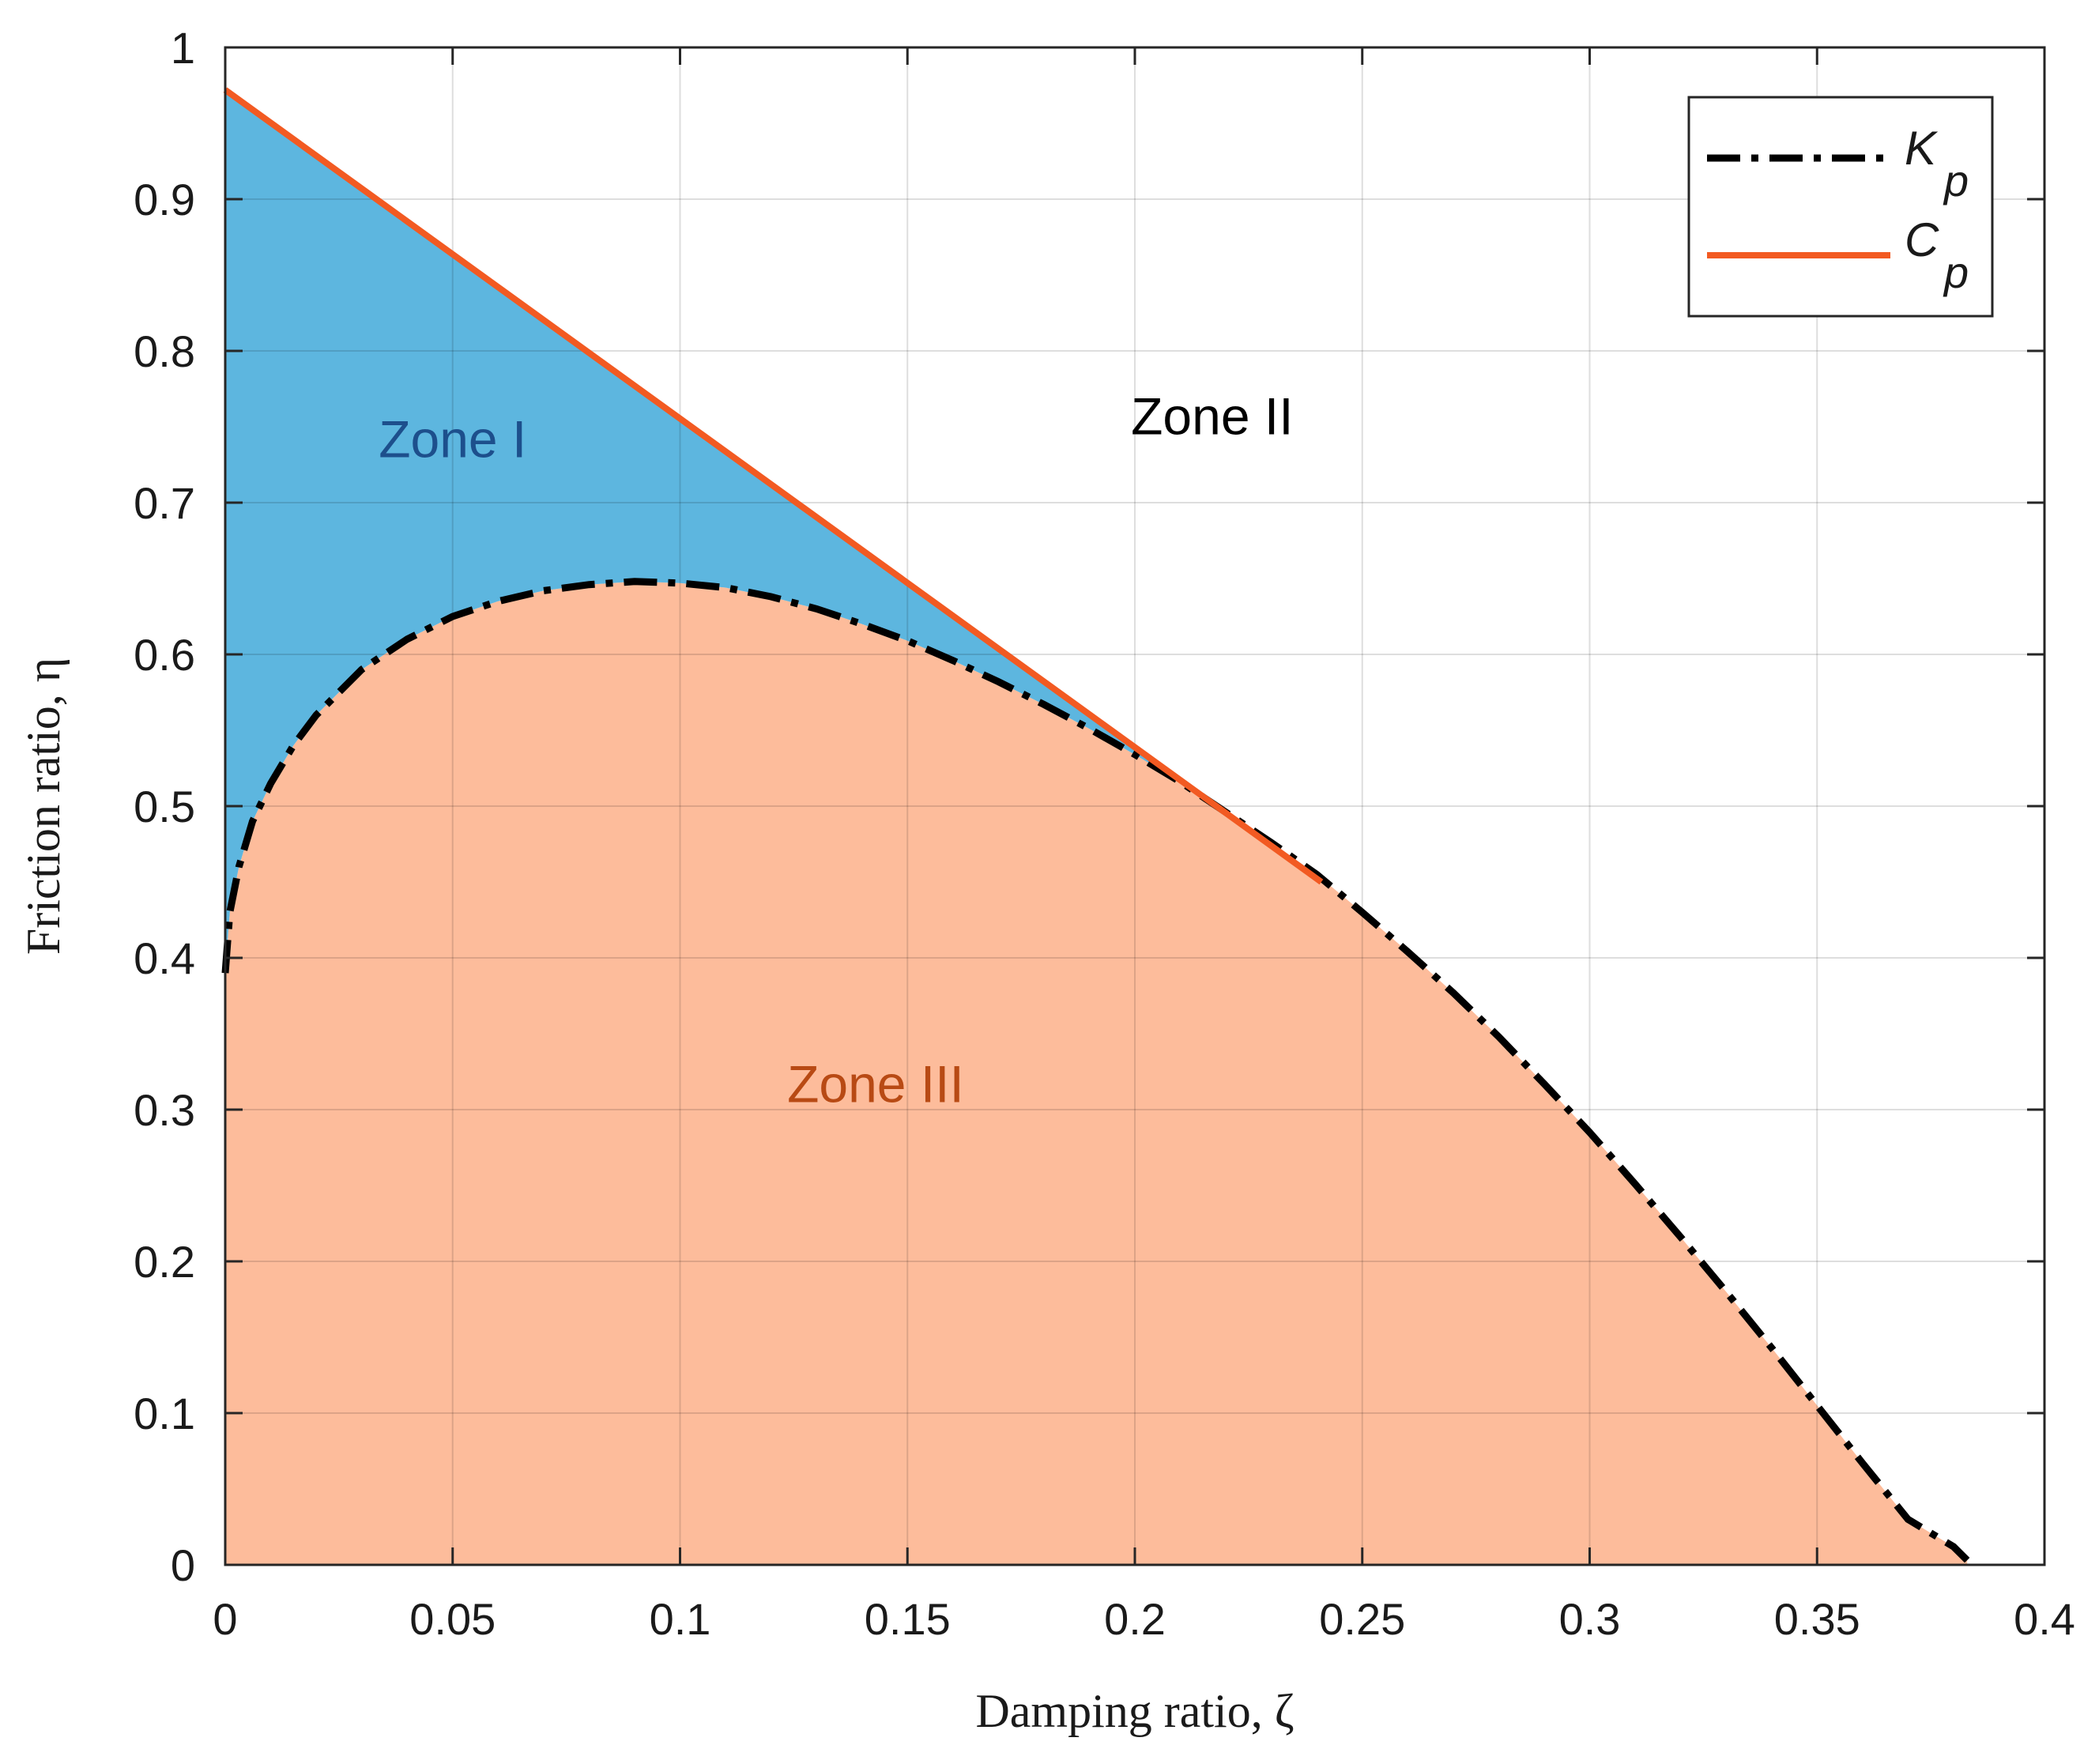  Describe the element at coordinates (1817, 1619) in the screenshot. I see `x-tick-label: 0.35` at that location.